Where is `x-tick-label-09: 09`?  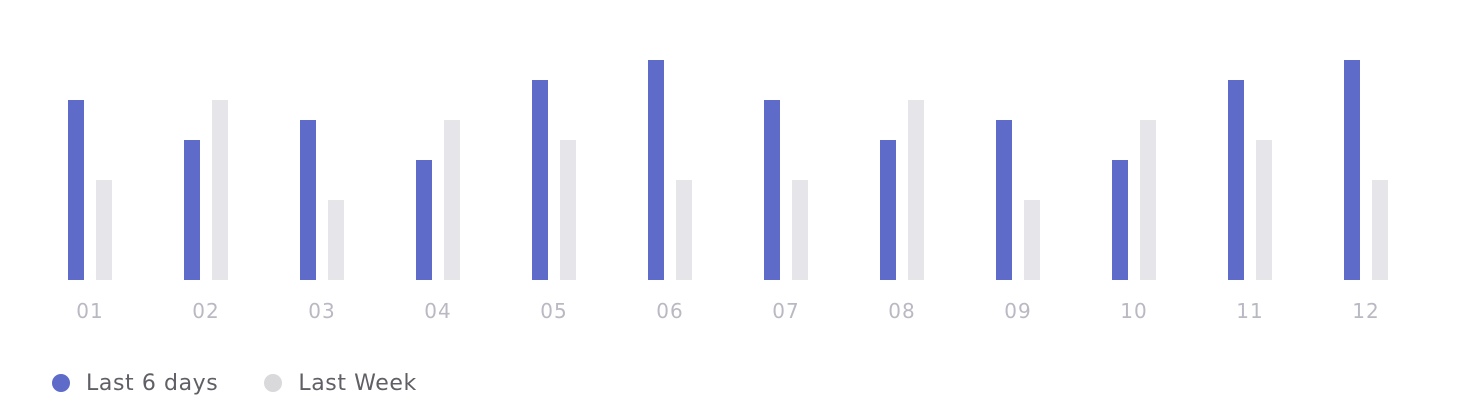
x-tick-label-09: 09 is located at coordinates (1017, 311).